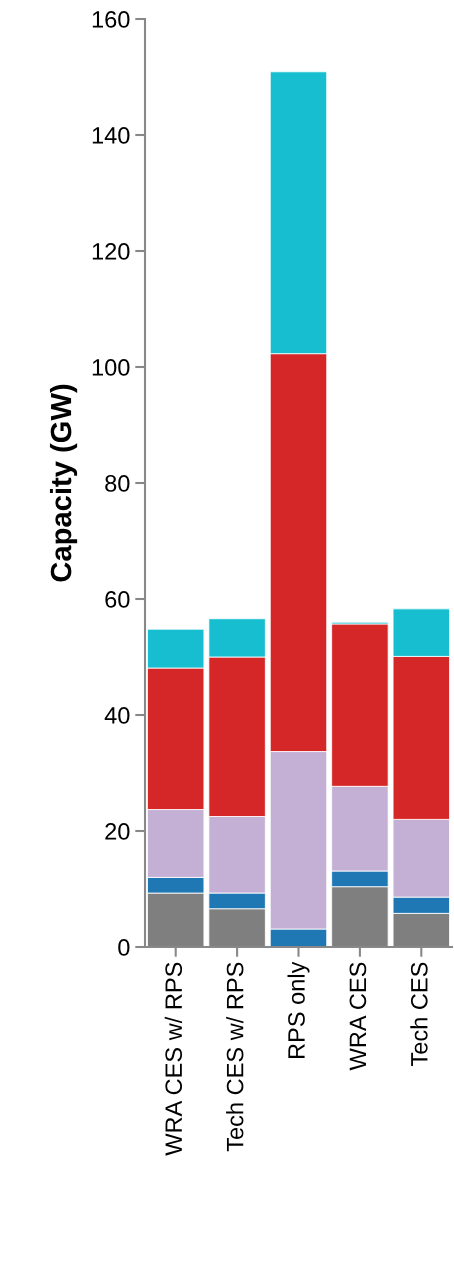 The image size is (454, 1277). I want to click on y-tick-label: 120, so click(111, 251).